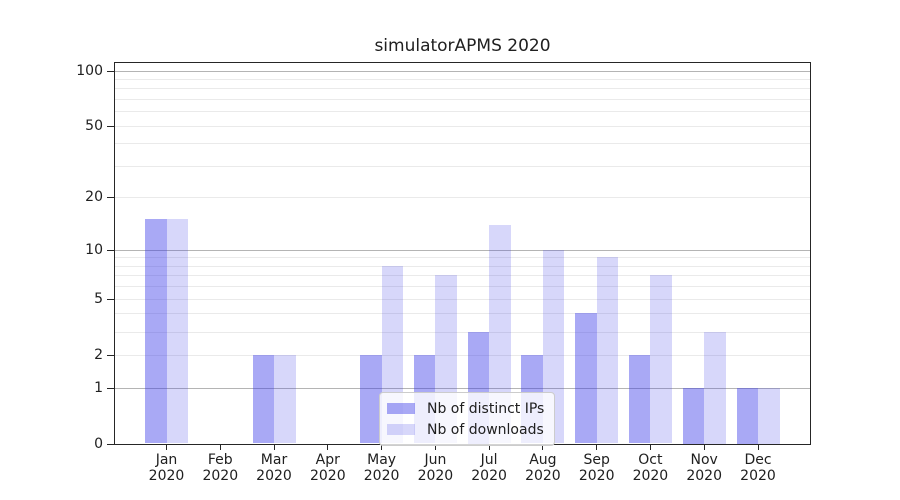 The image size is (900, 500). What do you see at coordinates (401, 408) in the screenshot?
I see `legend-swatch-distinct-ips` at bounding box center [401, 408].